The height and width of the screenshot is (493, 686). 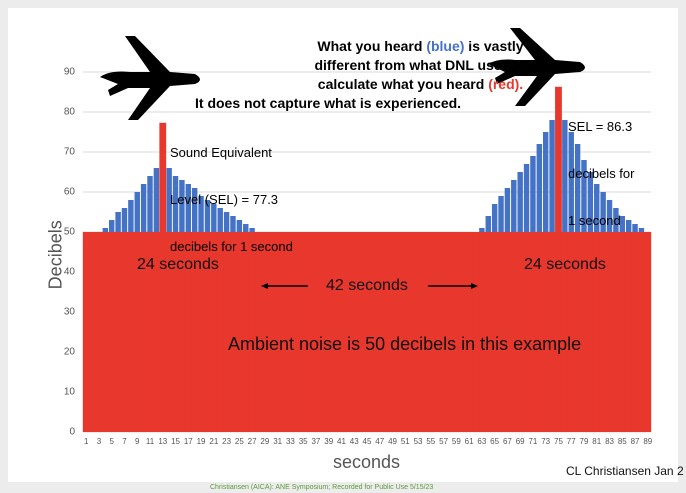 What do you see at coordinates (343, 84) in the screenshot?
I see `title-line: calculate what you heard (red).` at bounding box center [343, 84].